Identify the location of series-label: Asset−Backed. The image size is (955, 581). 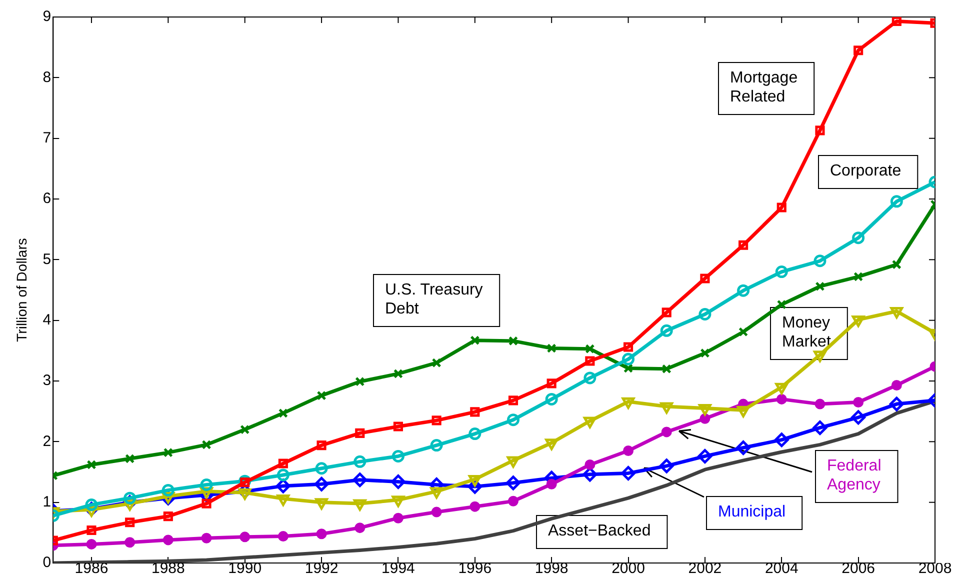
(599, 531).